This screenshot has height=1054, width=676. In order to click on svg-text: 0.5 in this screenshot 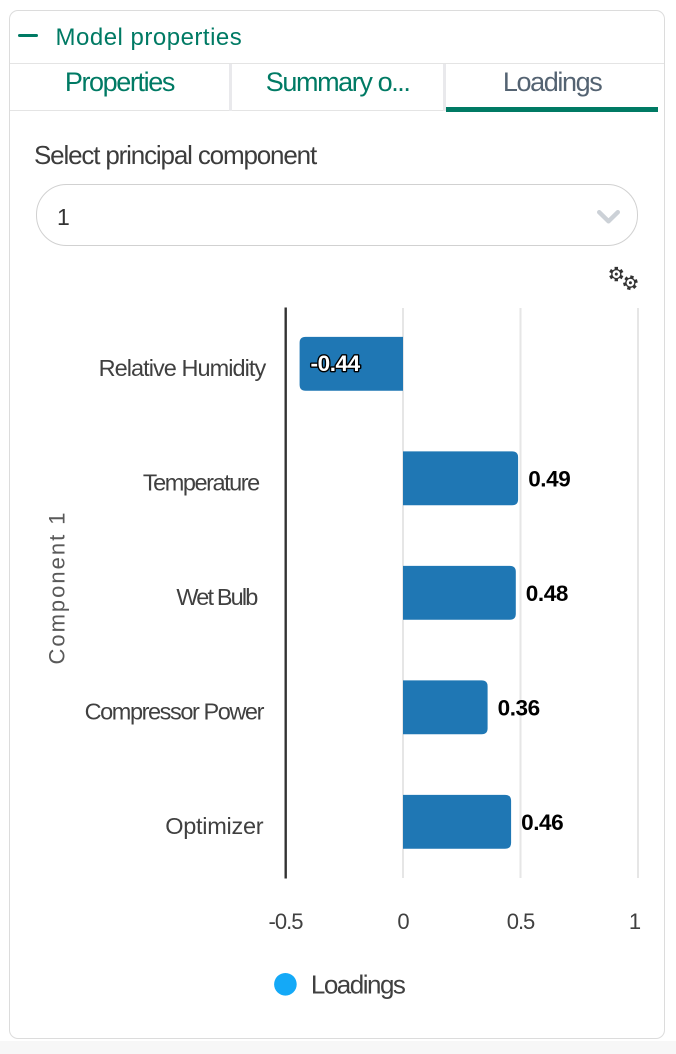, I will do `click(521, 921)`.